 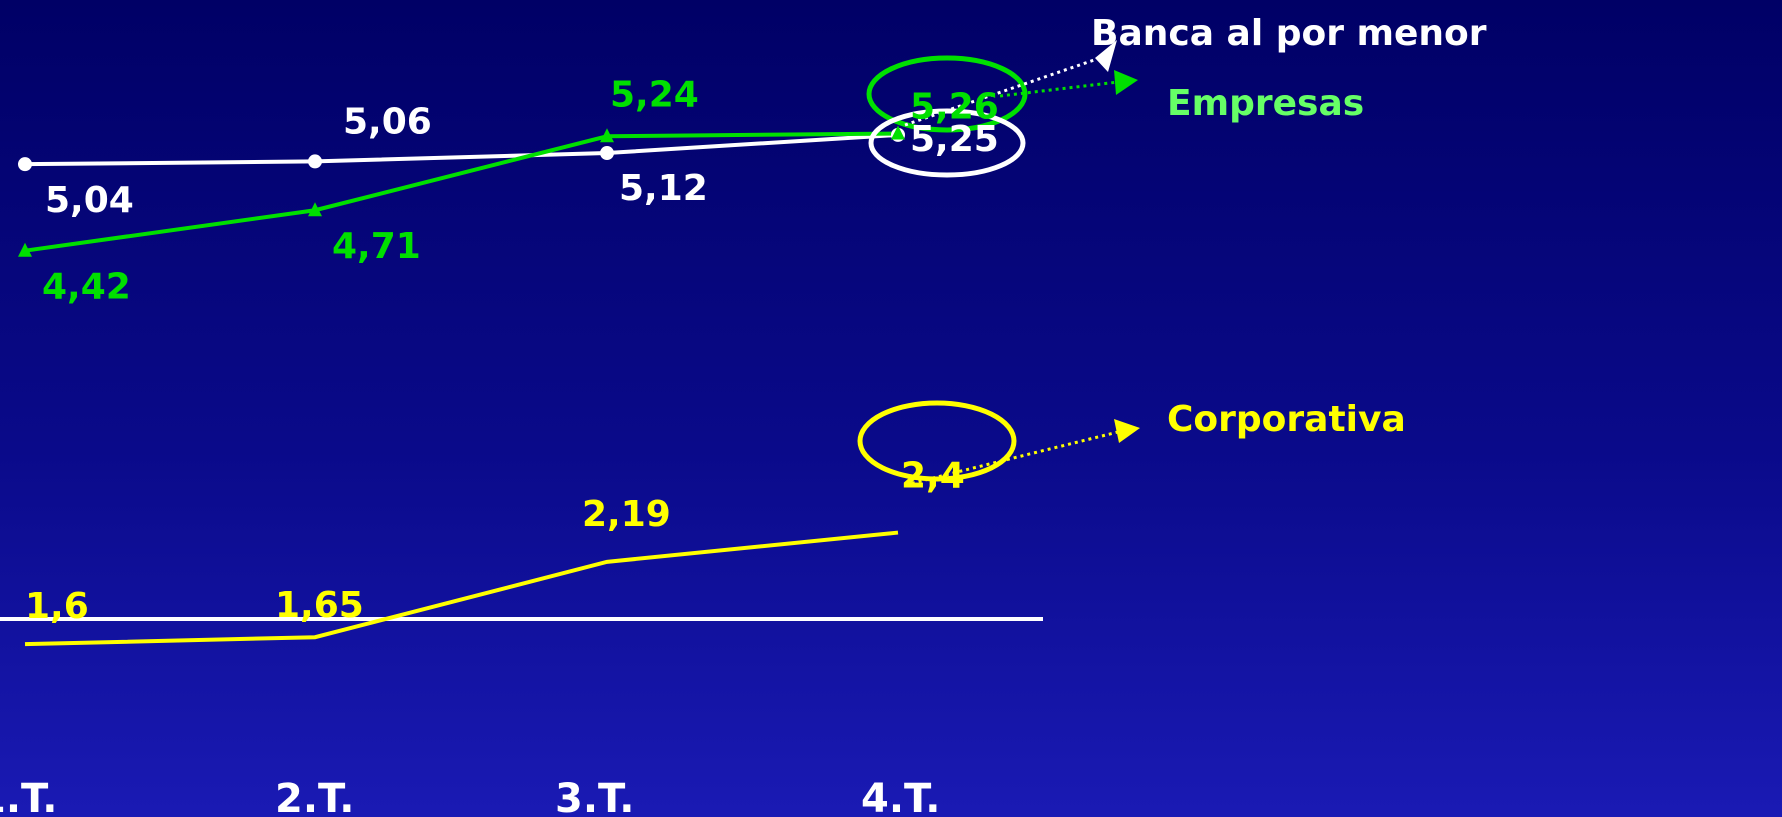 I want to click on data-label: 4,71, so click(x=376, y=246).